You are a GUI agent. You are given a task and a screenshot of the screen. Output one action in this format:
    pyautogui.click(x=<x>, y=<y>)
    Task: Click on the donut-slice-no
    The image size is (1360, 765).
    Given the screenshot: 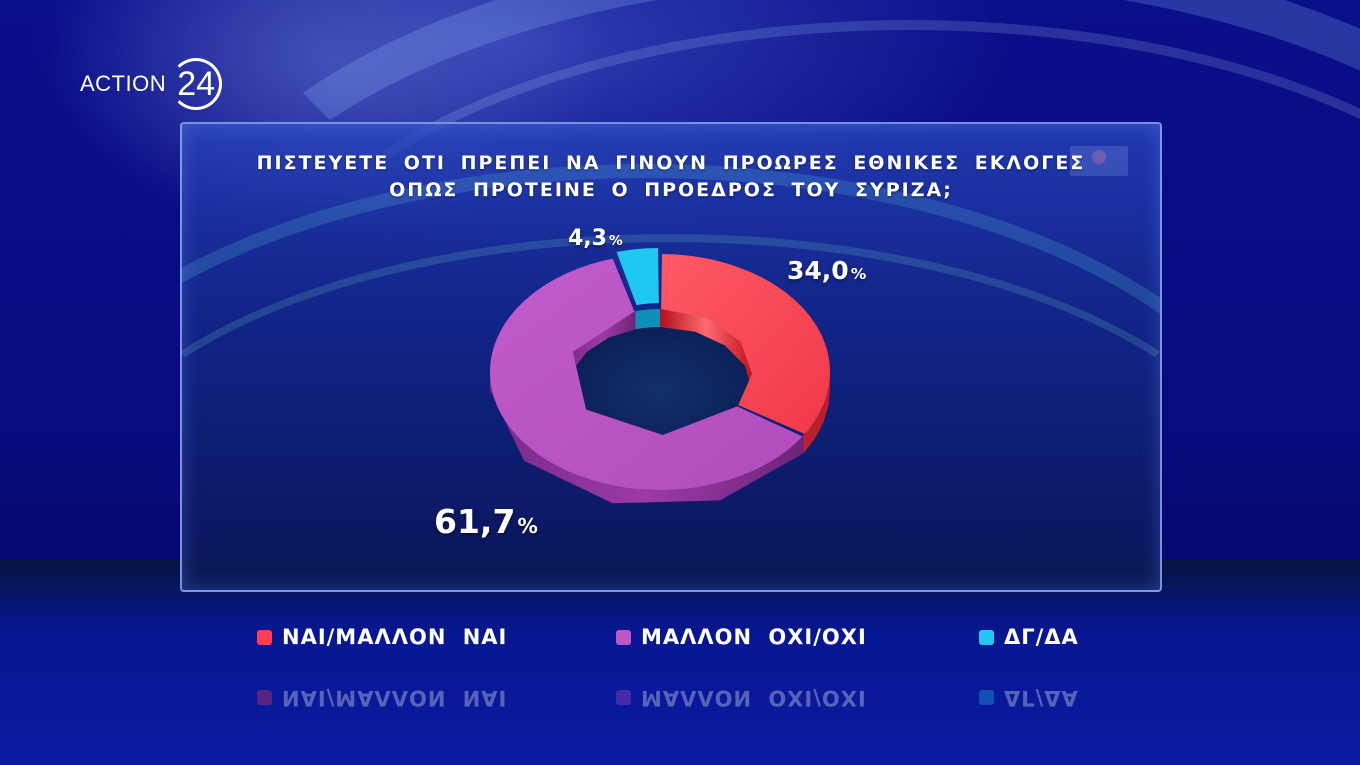 What is the action you would take?
    pyautogui.click(x=646, y=374)
    